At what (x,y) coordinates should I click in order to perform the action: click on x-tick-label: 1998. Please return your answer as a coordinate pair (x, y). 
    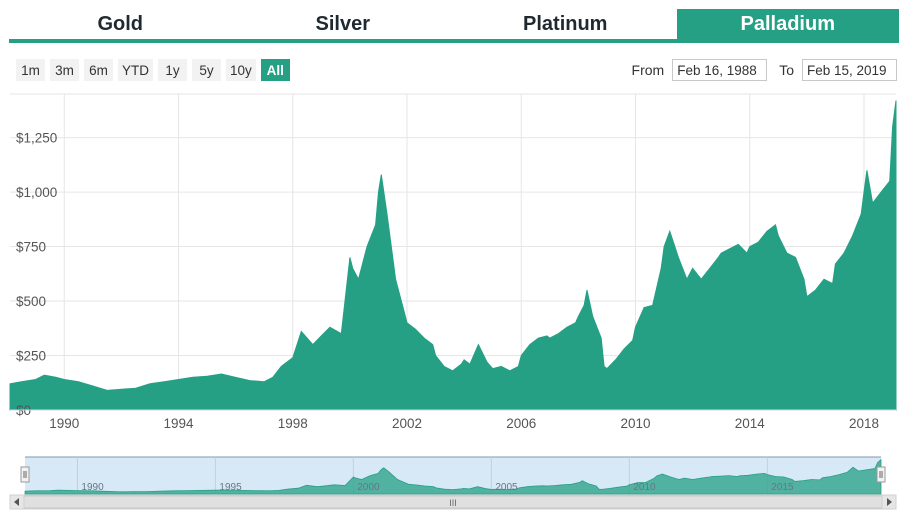
    Looking at the image, I should click on (293, 423).